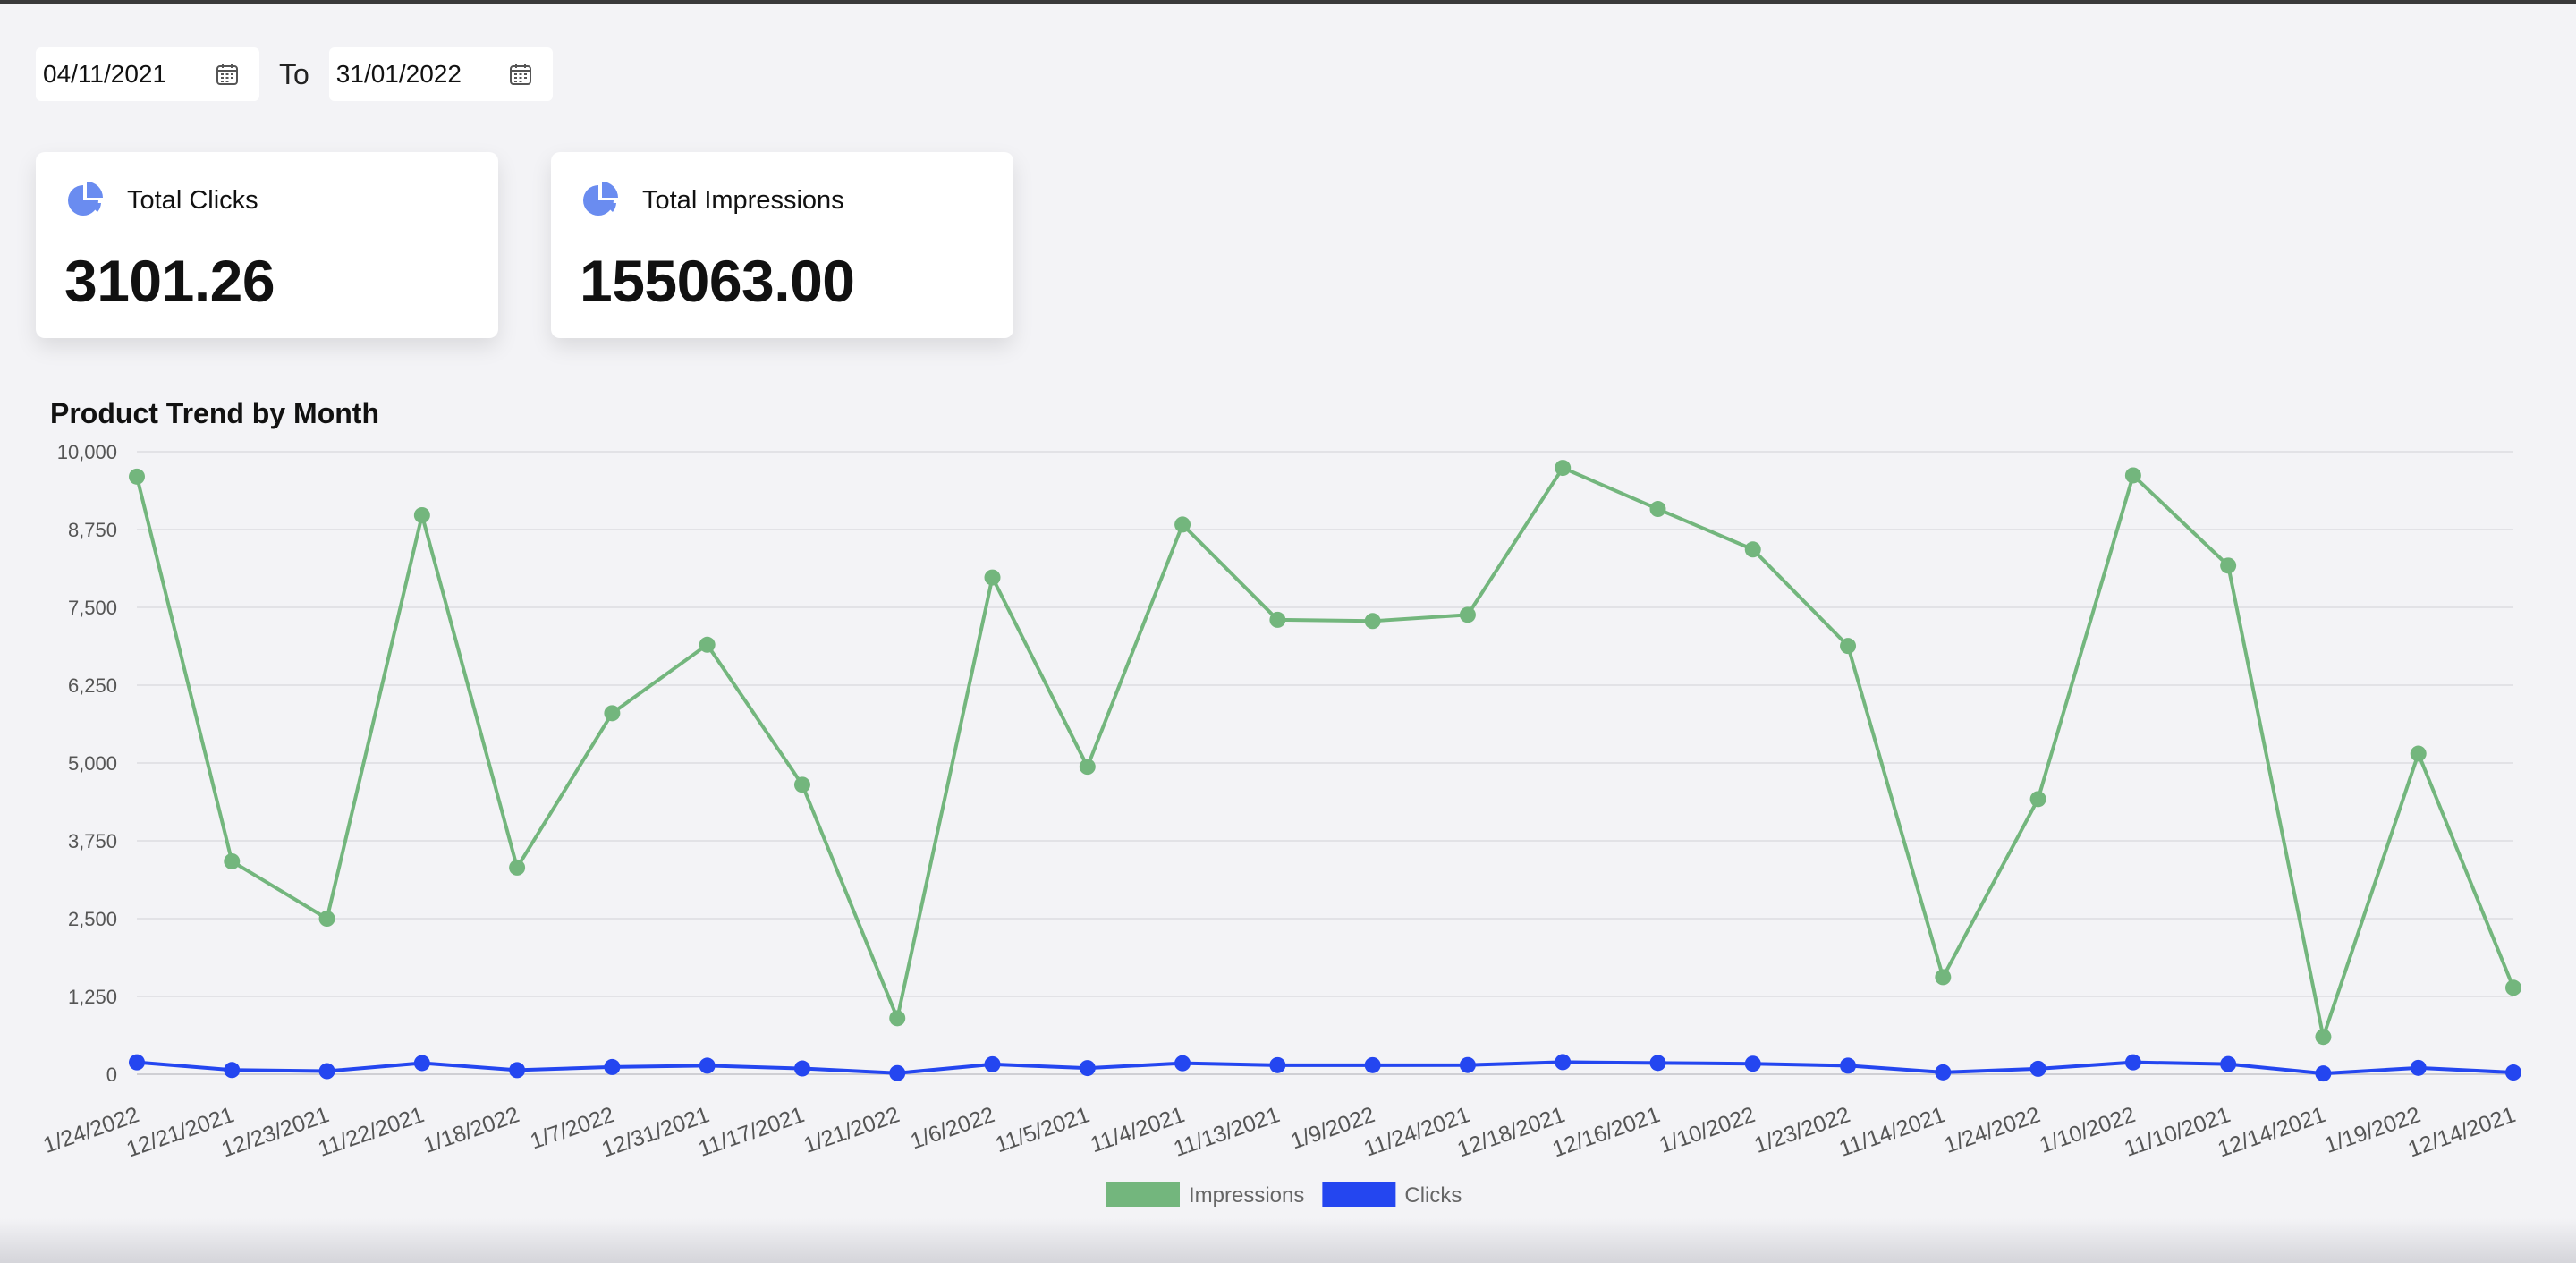 The image size is (2576, 1263). I want to click on x-tick-label: 12/31/2021, so click(655, 1132).